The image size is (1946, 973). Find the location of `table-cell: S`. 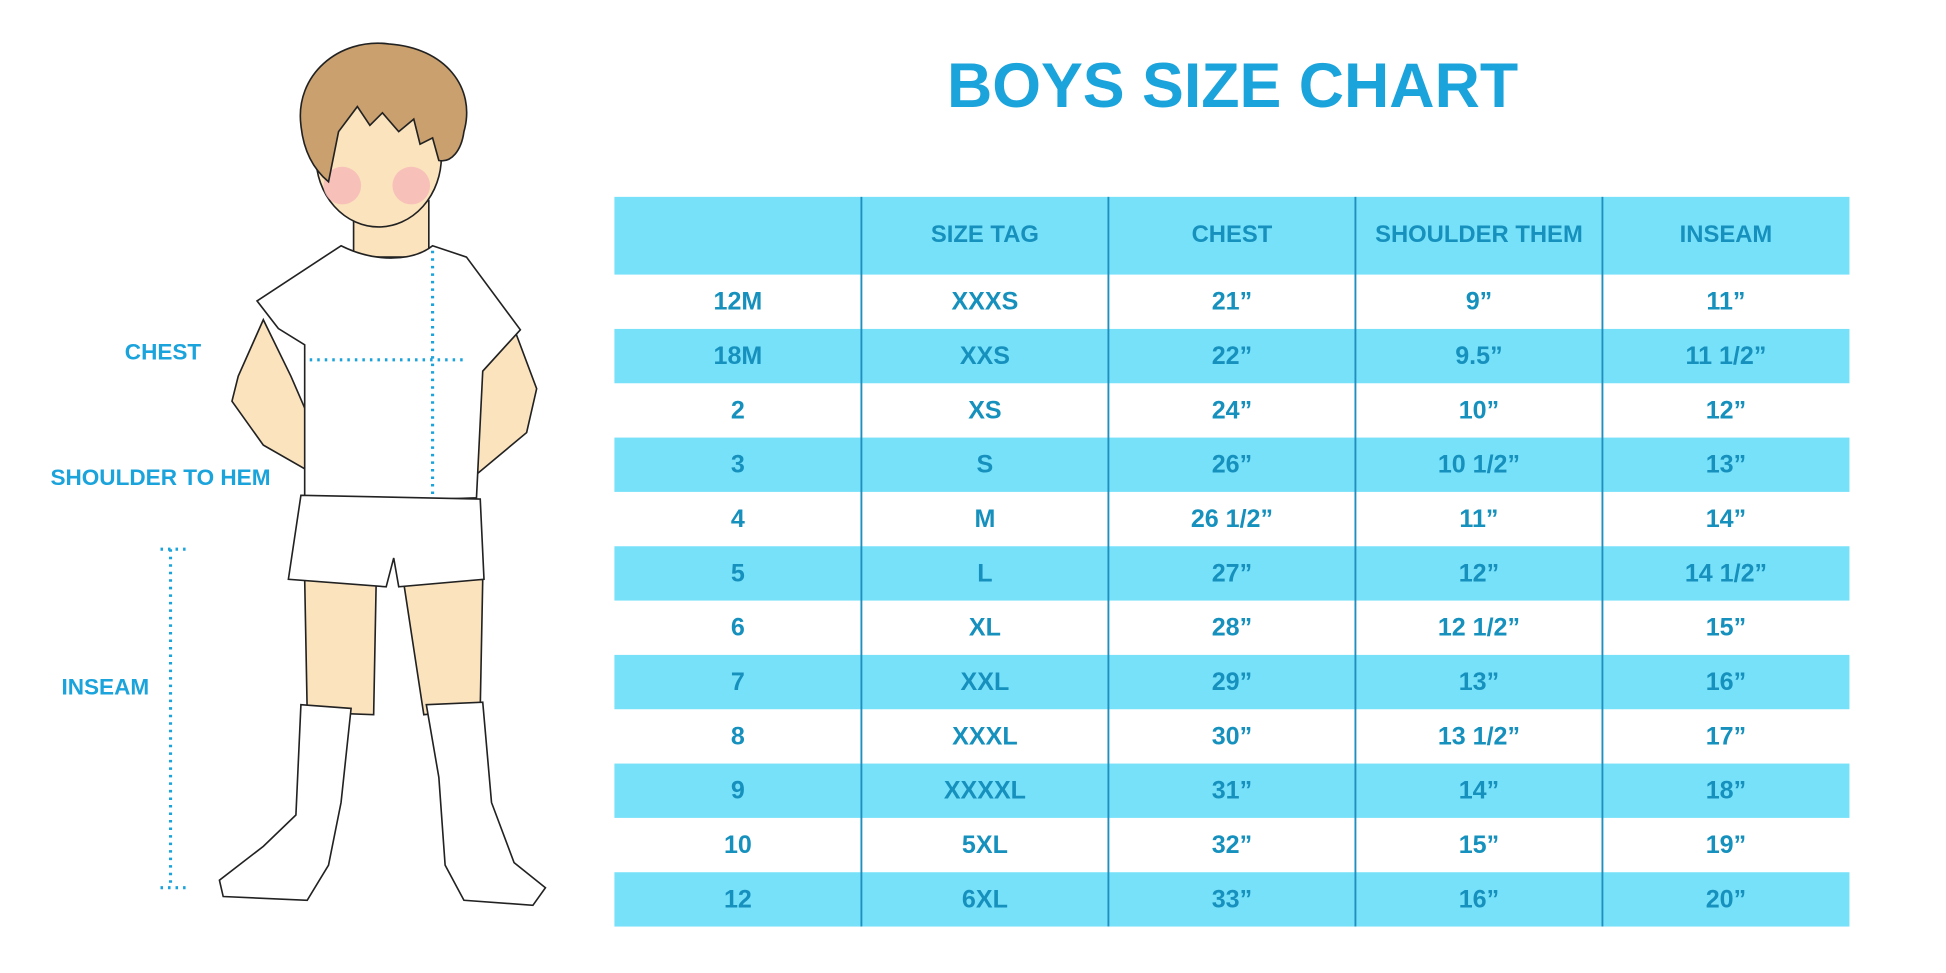

table-cell: S is located at coordinates (985, 465).